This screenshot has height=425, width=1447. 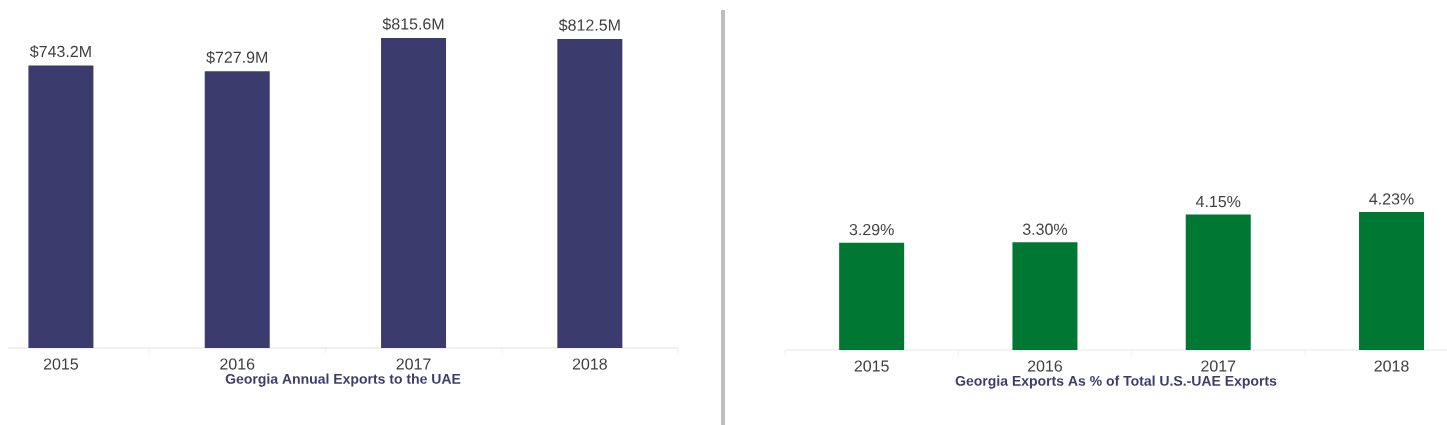 What do you see at coordinates (1218, 201) in the screenshot?
I see `data-label: 4.15%` at bounding box center [1218, 201].